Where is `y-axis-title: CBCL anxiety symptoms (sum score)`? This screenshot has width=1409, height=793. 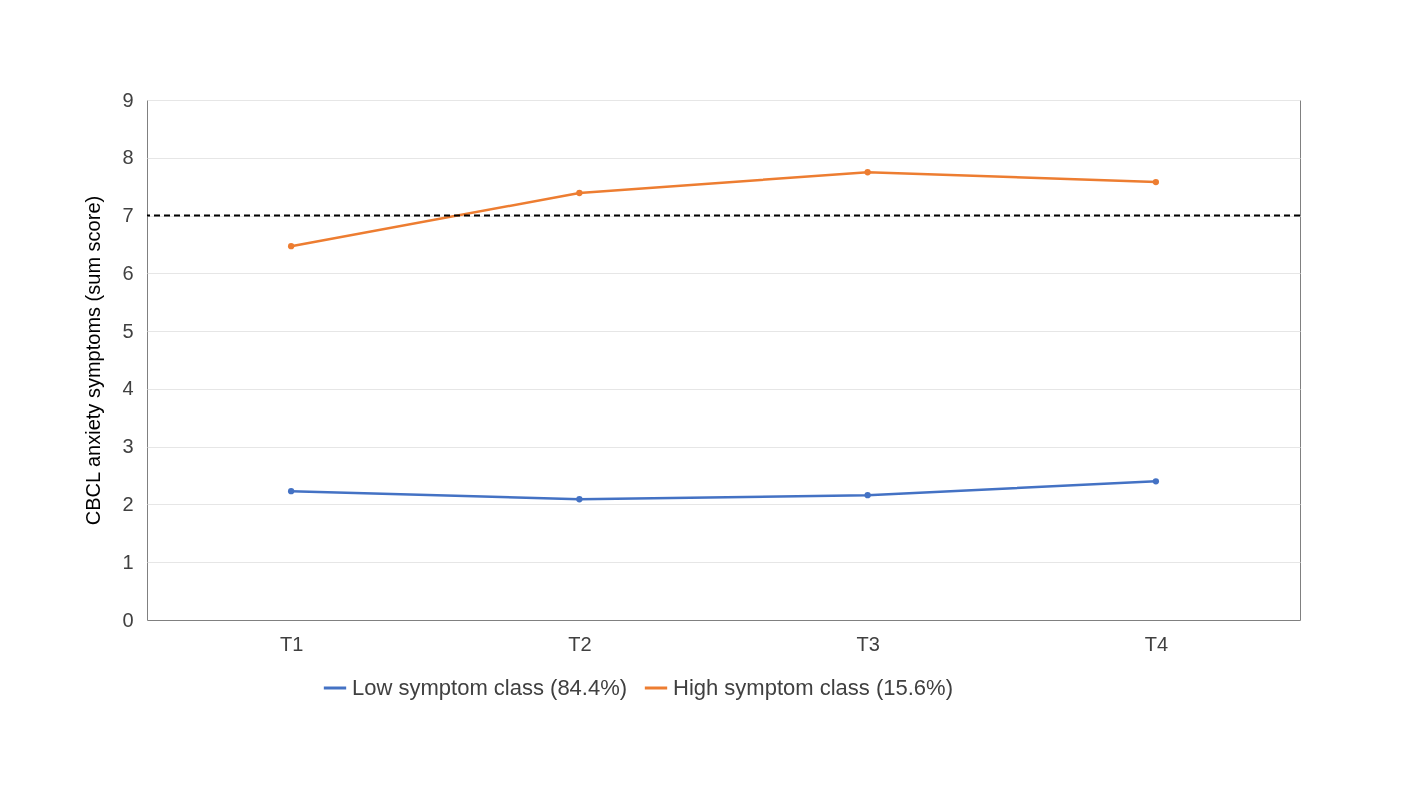
y-axis-title: CBCL anxiety symptoms (sum score) is located at coordinates (93, 360).